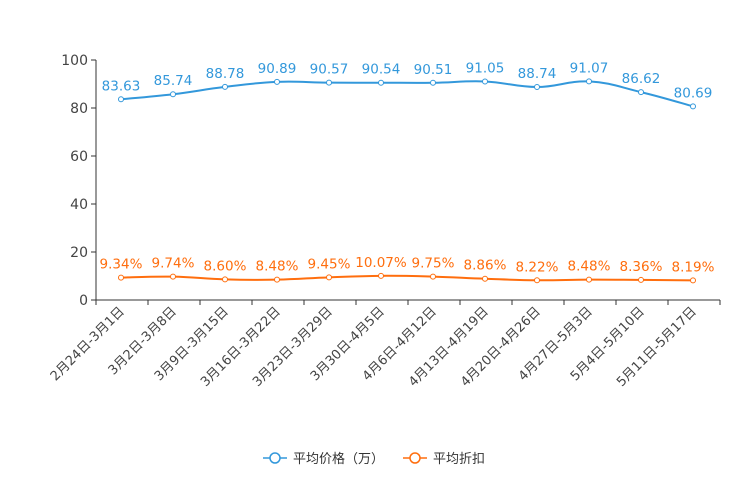 The height and width of the screenshot is (500, 750). I want to click on y-tick-label: 20, so click(79, 253).